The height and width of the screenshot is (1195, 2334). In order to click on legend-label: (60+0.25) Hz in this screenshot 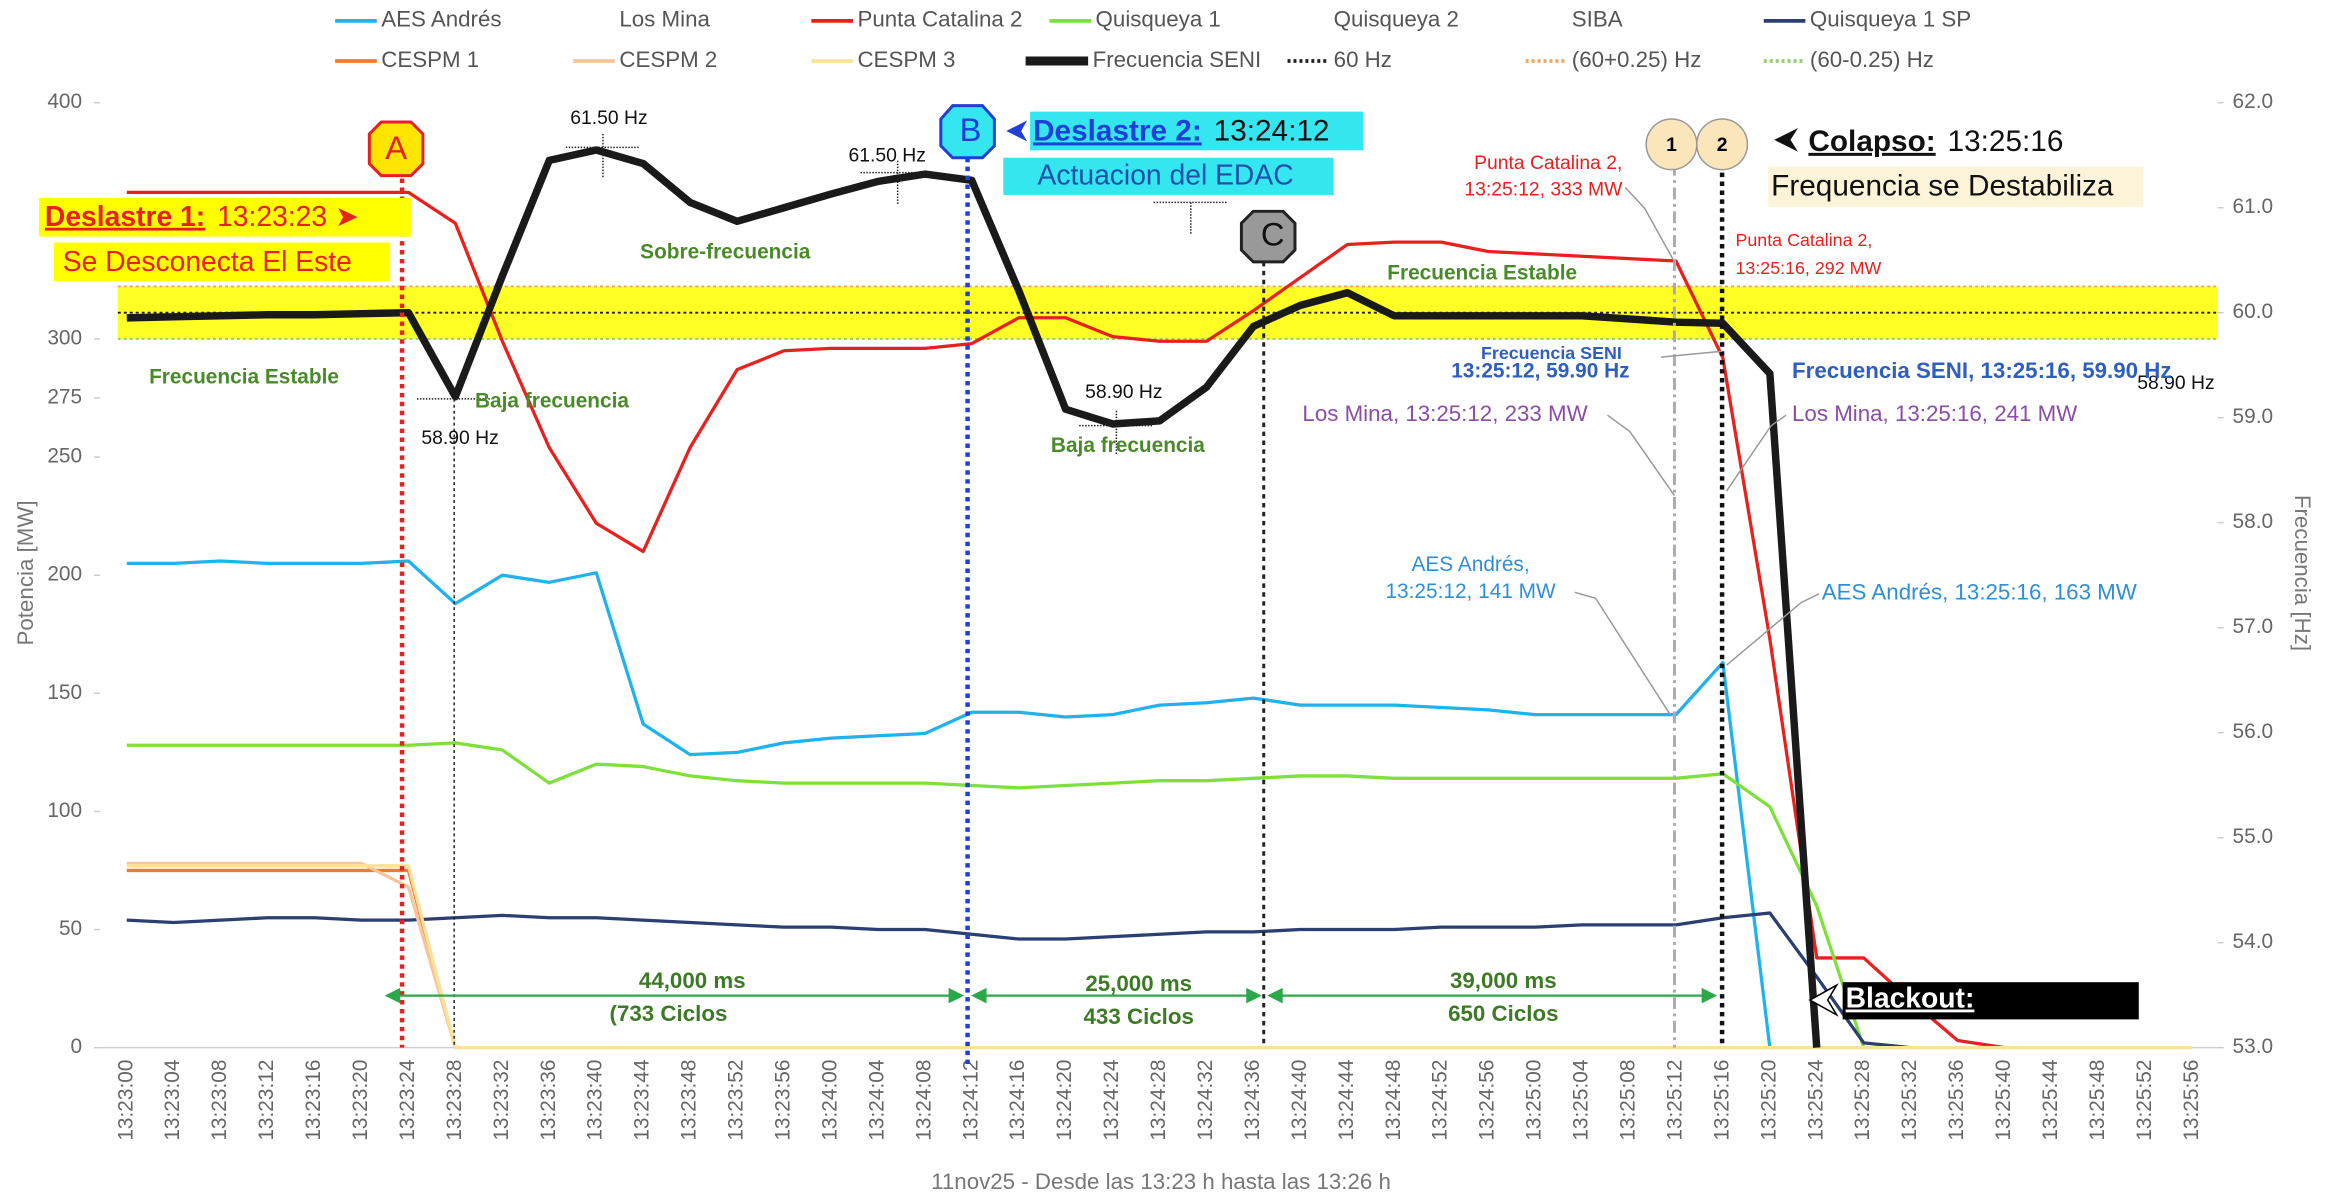, I will do `click(1637, 59)`.